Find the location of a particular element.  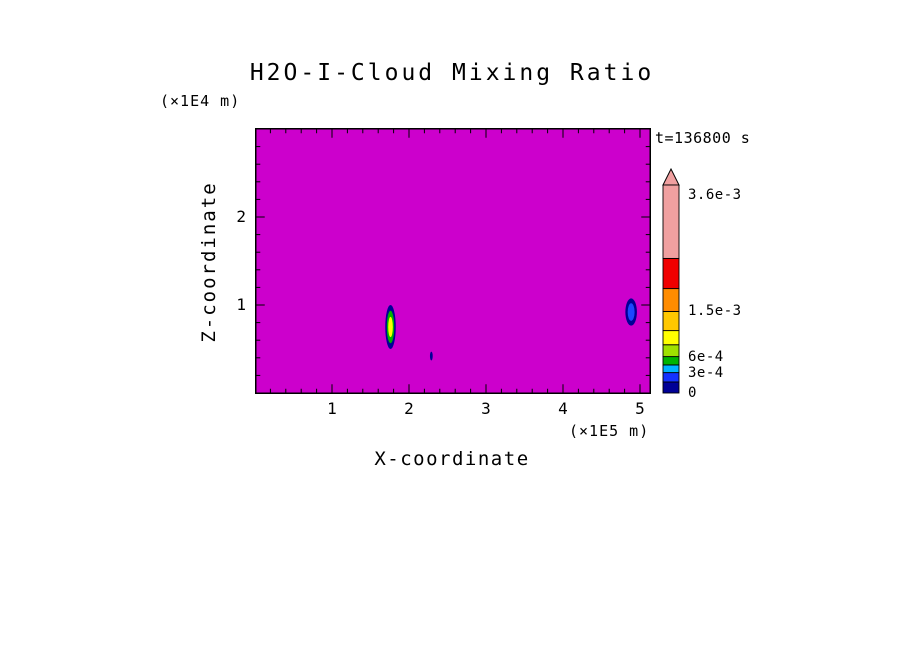

colorbar-label: 3.6e-3 is located at coordinates (715, 195).